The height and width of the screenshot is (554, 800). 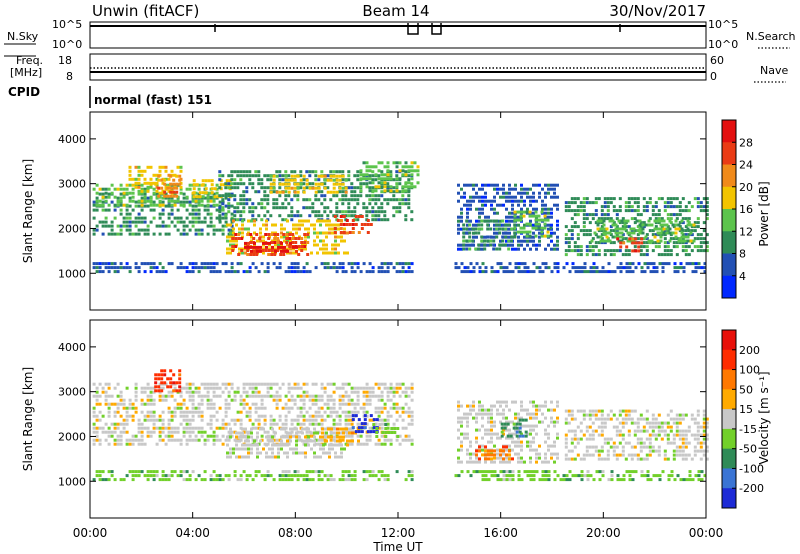 What do you see at coordinates (729, 153) in the screenshot?
I see `colorbar-swatch` at bounding box center [729, 153].